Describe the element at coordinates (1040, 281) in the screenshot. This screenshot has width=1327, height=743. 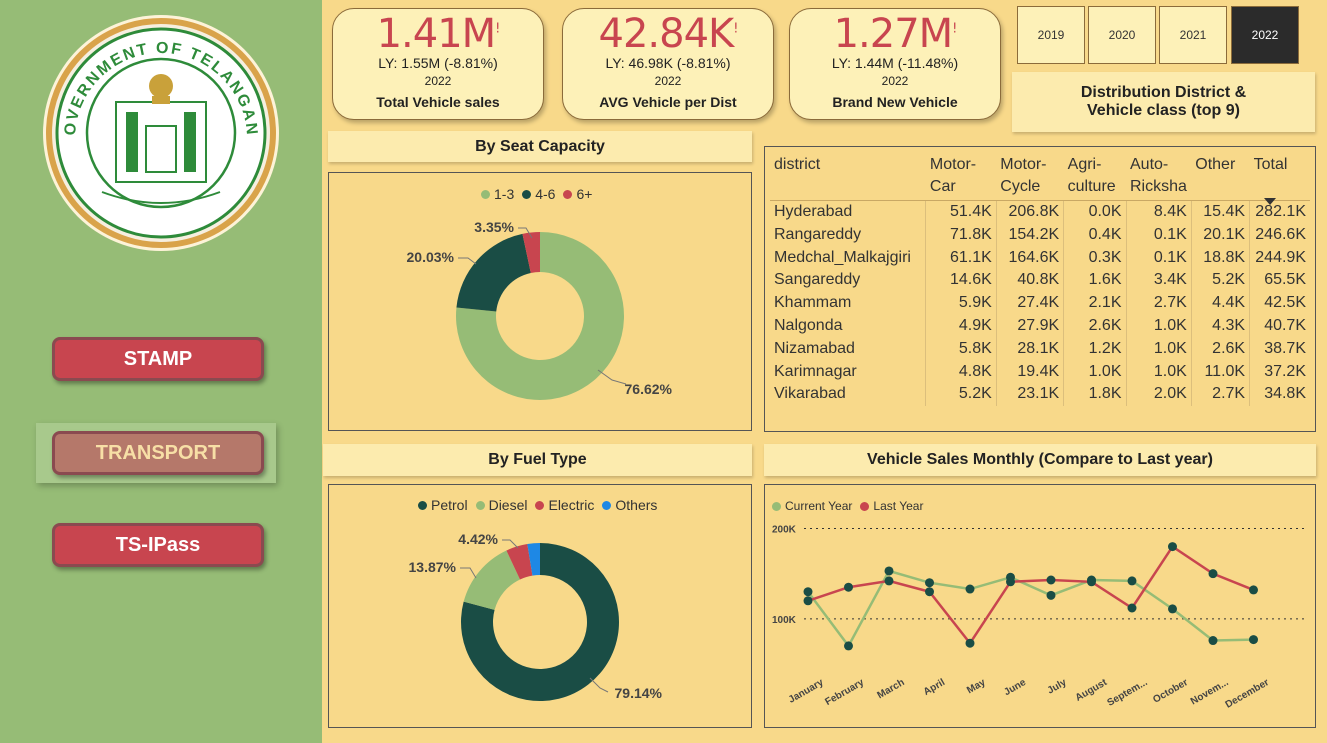
I see `table-row: Sangareddy 14.6K 40.8K 1.6K 3.4K 5.2K 65.5K` at that location.